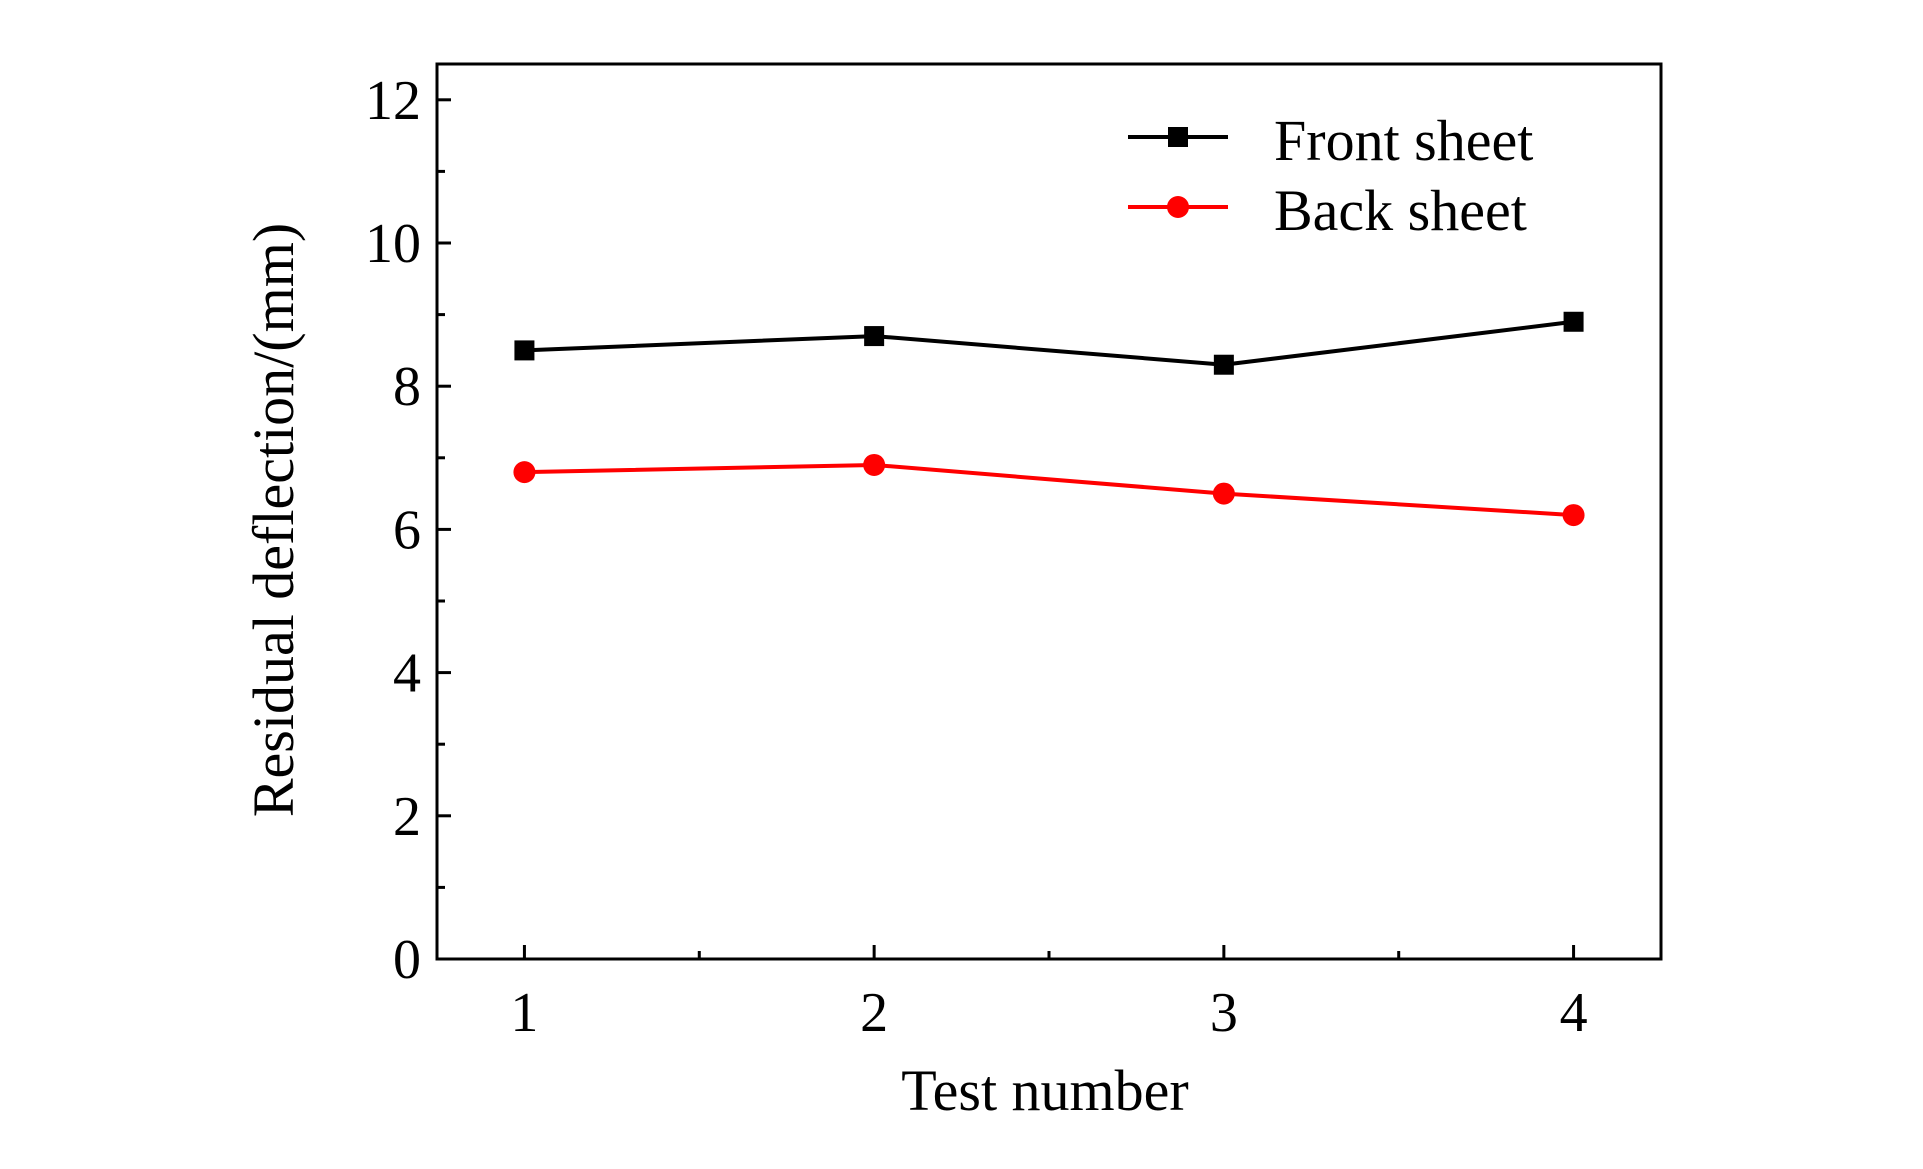  Describe the element at coordinates (393, 101) in the screenshot. I see `y-tick-label: 12` at that location.